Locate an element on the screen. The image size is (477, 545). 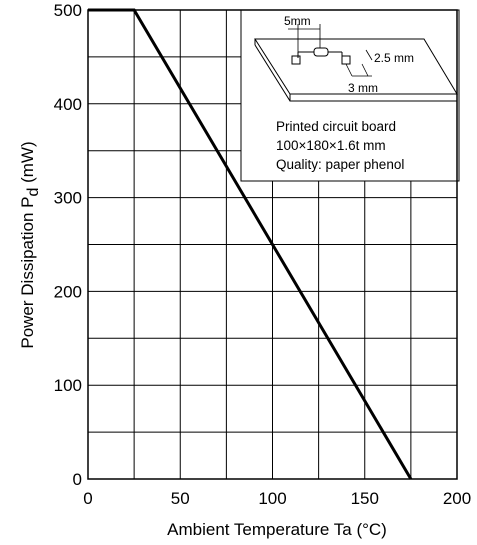
x-axis-label: Ambient Temperature Ta (°C) is located at coordinates (277, 529).